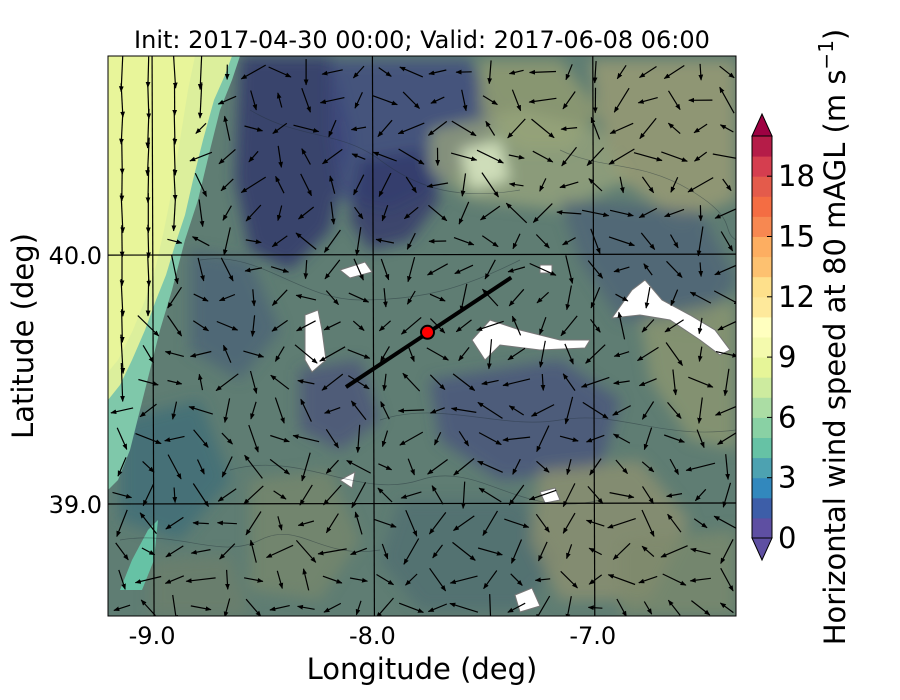 This screenshot has height=700, width=900. Describe the element at coordinates (592, 636) in the screenshot. I see `x-tick-label: -7.0` at that location.